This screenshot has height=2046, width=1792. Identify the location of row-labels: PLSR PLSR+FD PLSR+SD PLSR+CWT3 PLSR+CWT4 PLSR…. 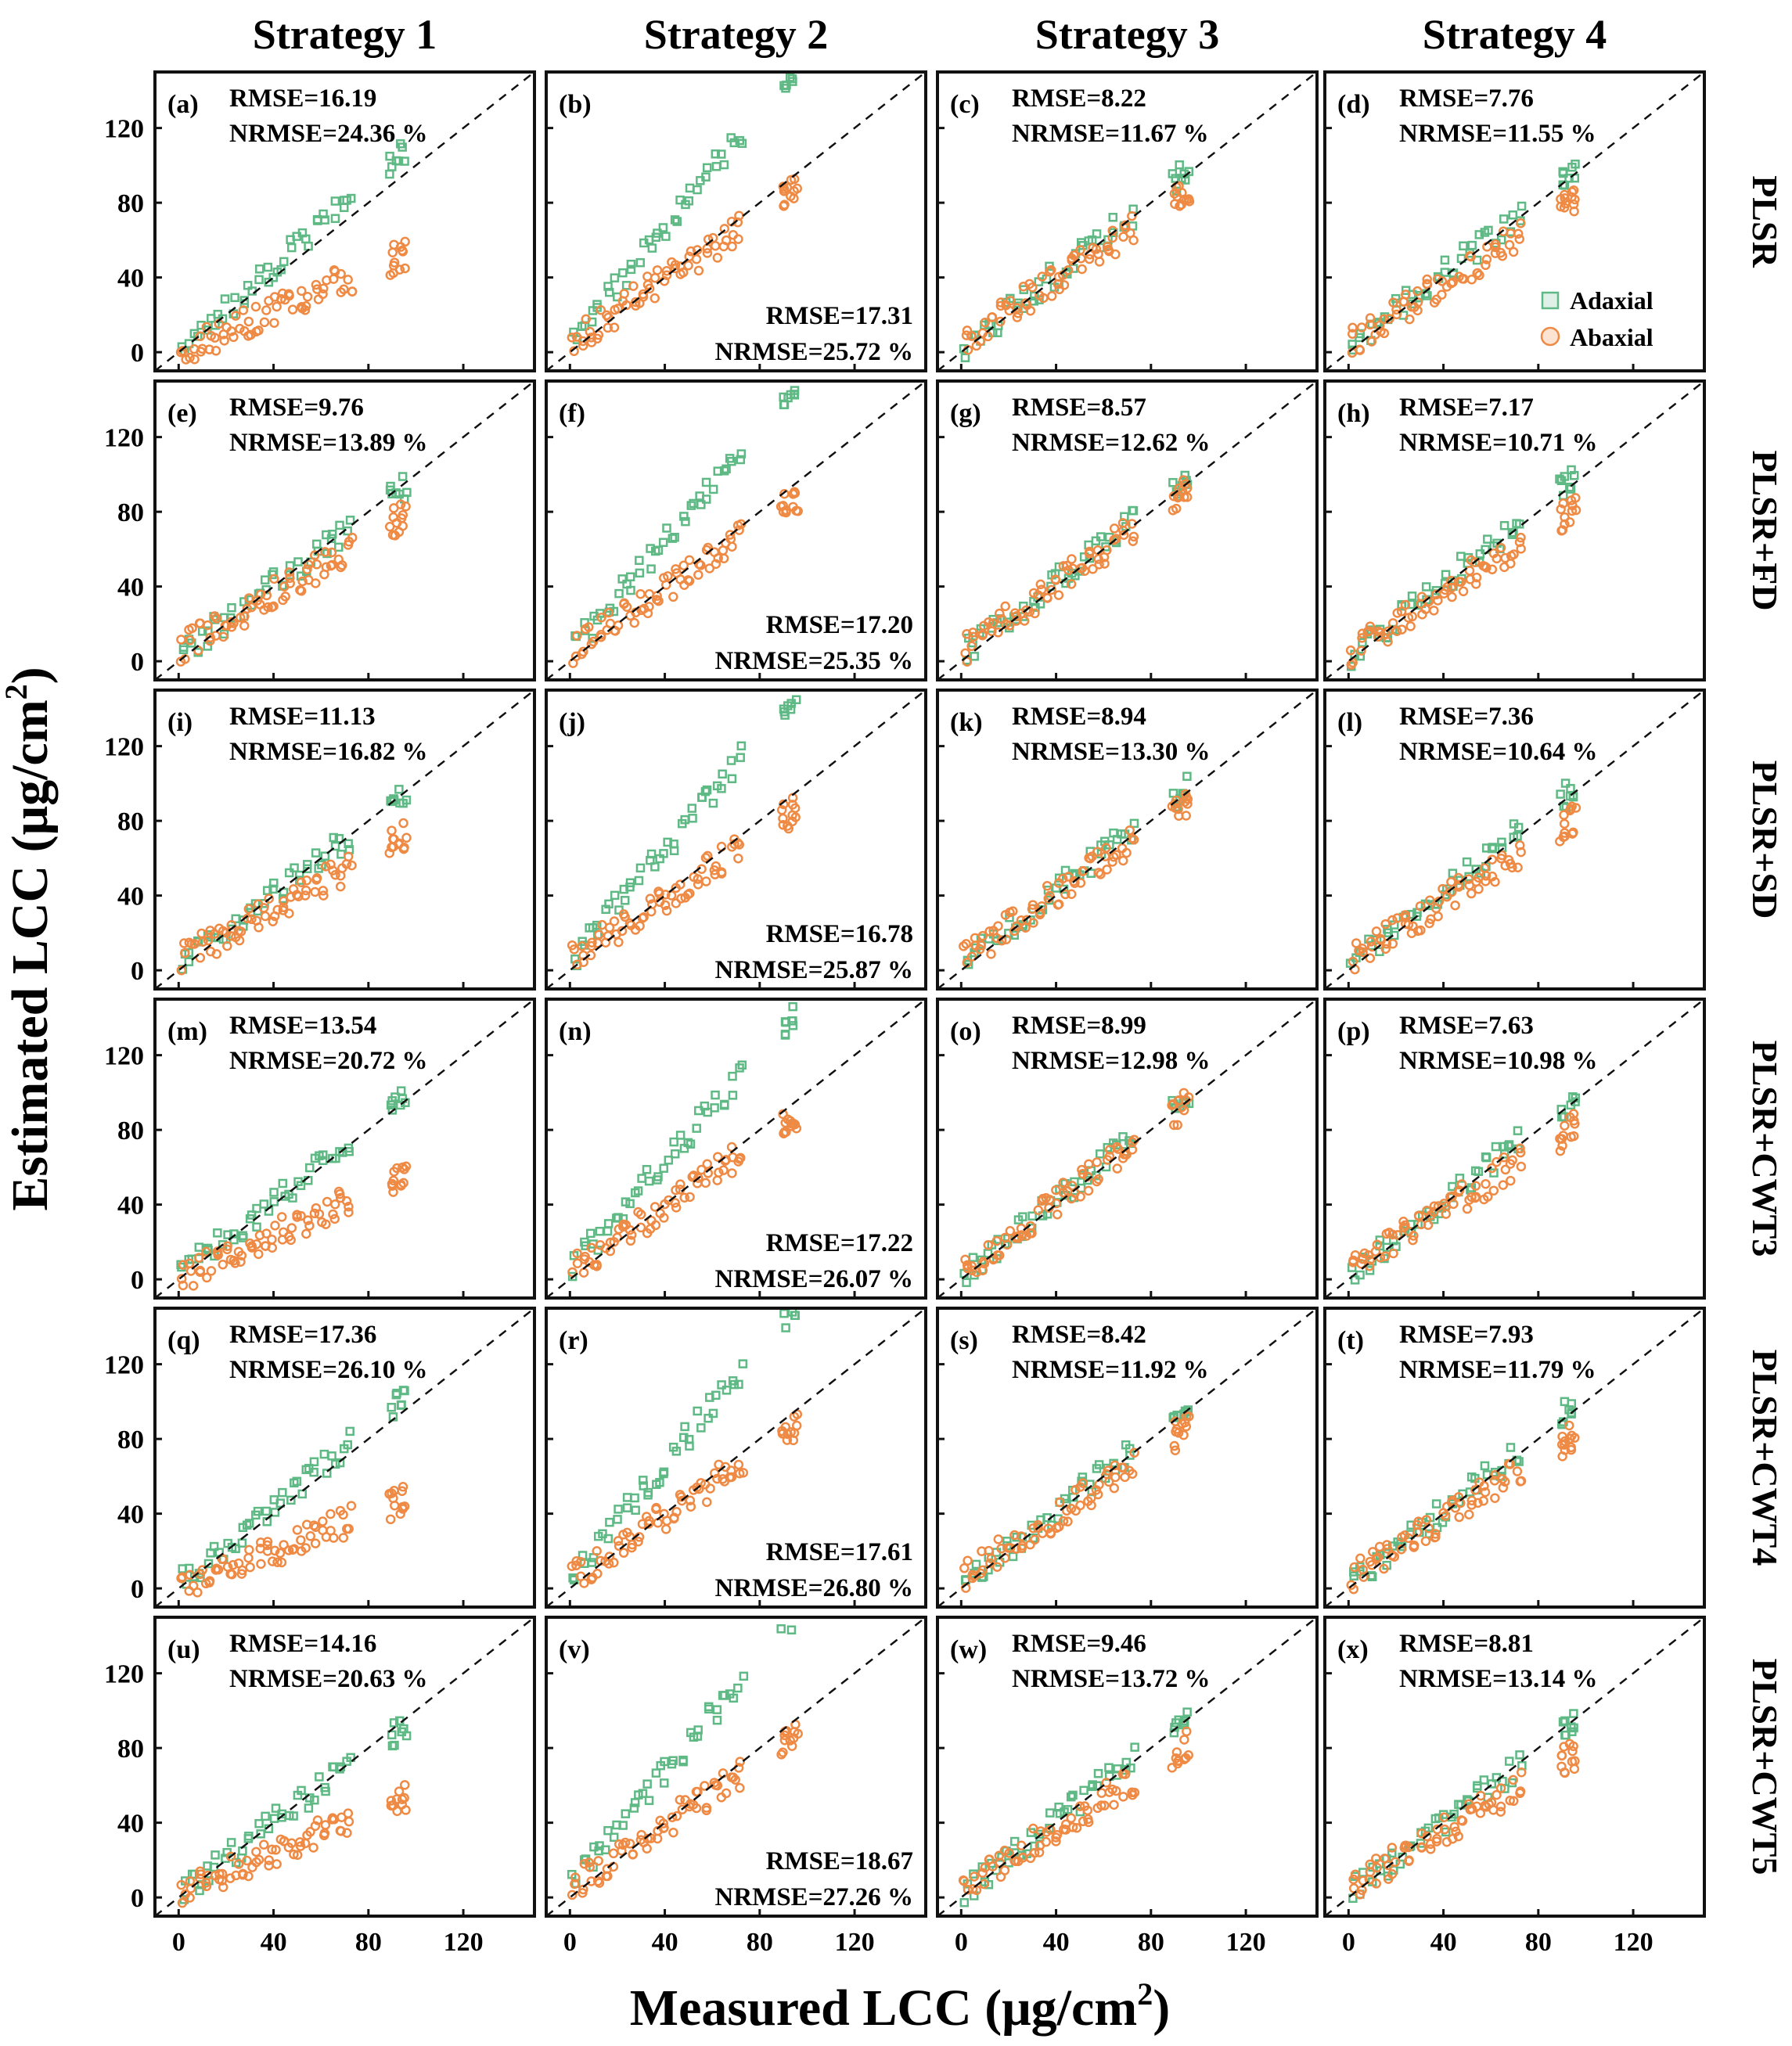
(1765, 1025).